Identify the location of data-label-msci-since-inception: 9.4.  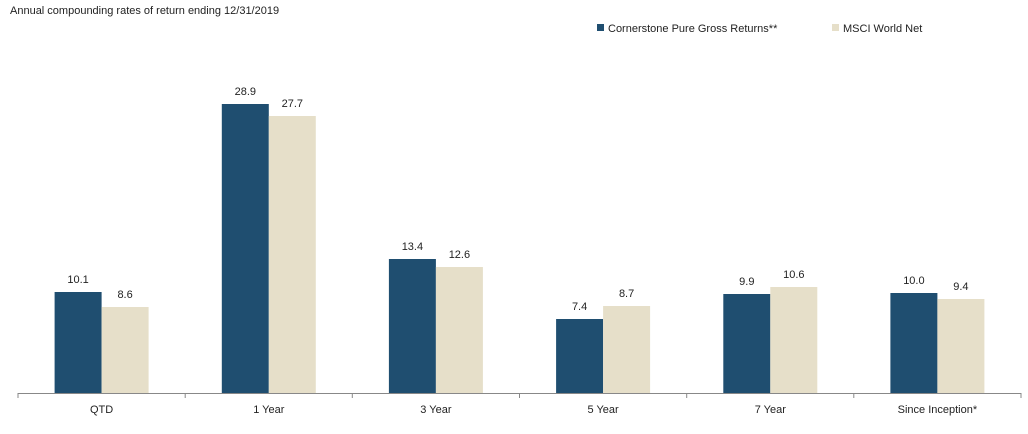
(960, 287).